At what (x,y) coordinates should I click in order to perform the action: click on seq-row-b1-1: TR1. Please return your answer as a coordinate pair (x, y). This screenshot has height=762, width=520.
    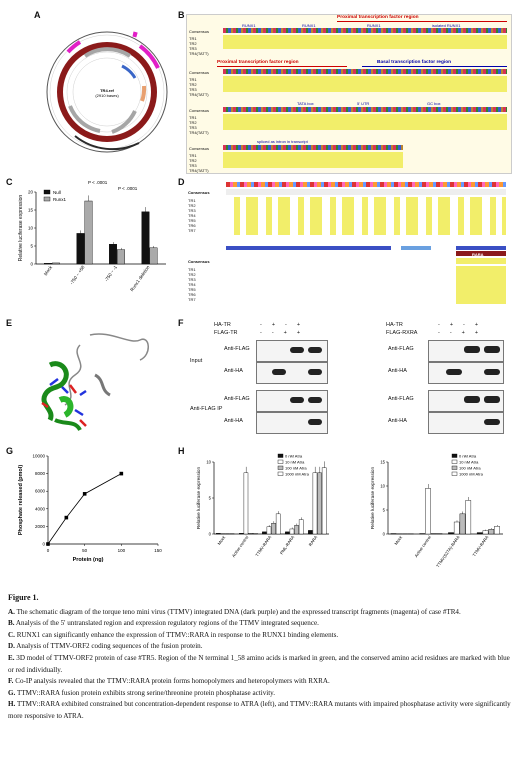
    Looking at the image, I should click on (193, 38).